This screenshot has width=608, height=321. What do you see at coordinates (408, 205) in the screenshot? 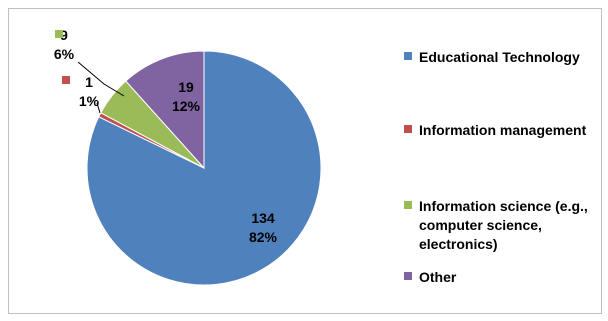
I see `legend-swatch-information-science` at bounding box center [408, 205].